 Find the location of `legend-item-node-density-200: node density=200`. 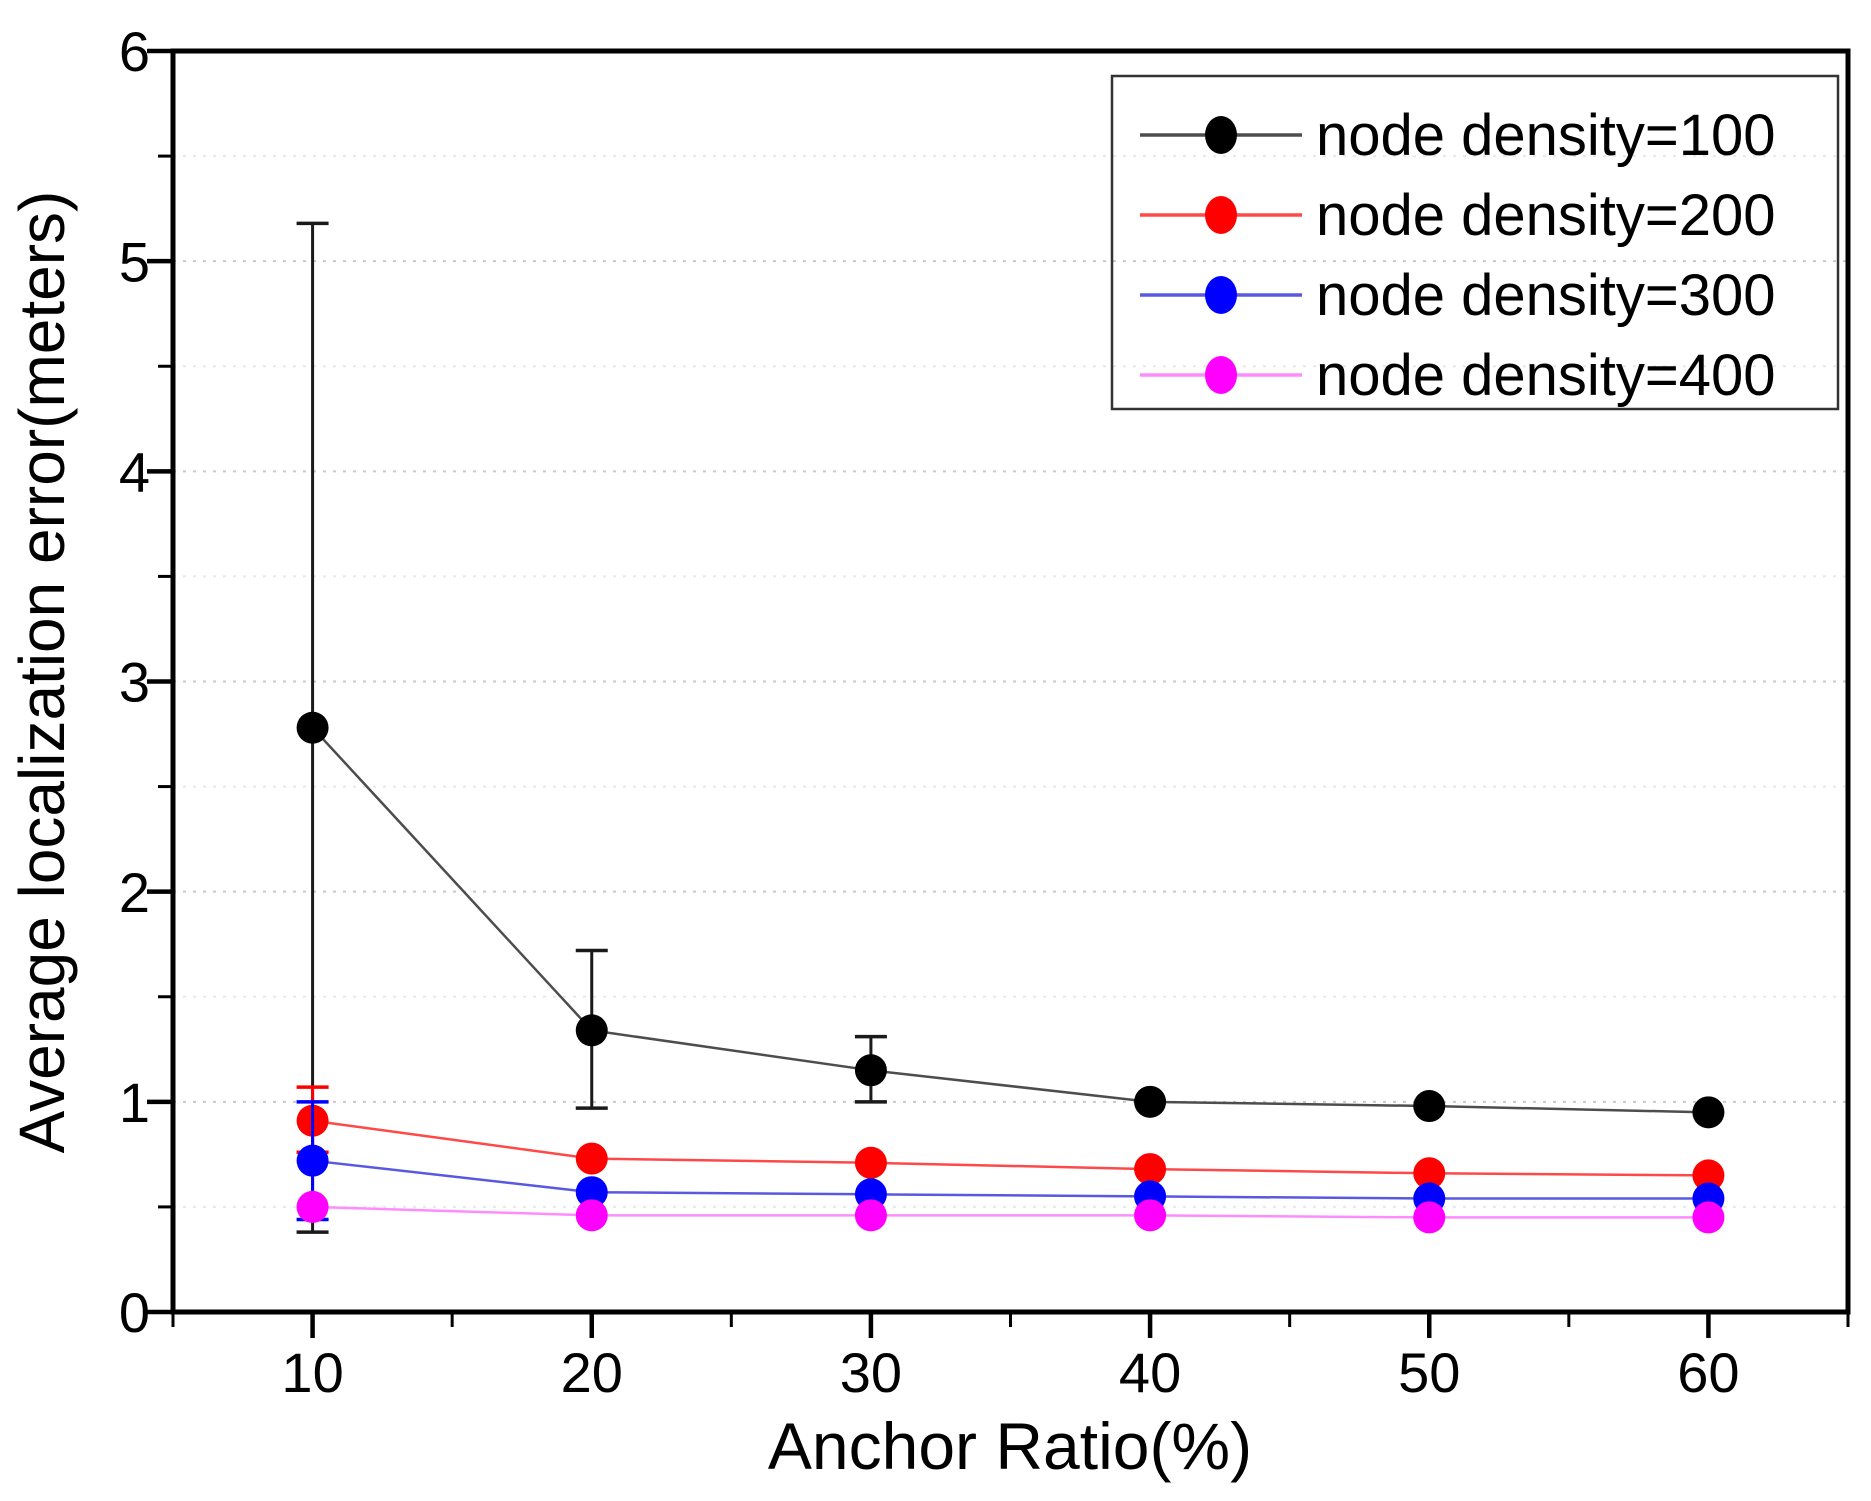

legend-item-node-density-200: node density=200 is located at coordinates (1458, 215).